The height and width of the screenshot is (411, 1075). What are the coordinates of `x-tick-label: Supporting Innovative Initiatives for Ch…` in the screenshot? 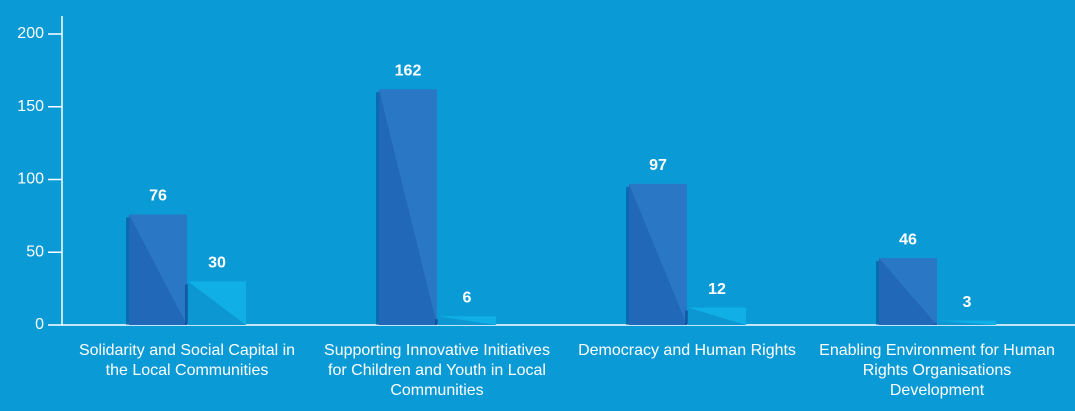 It's located at (437, 370).